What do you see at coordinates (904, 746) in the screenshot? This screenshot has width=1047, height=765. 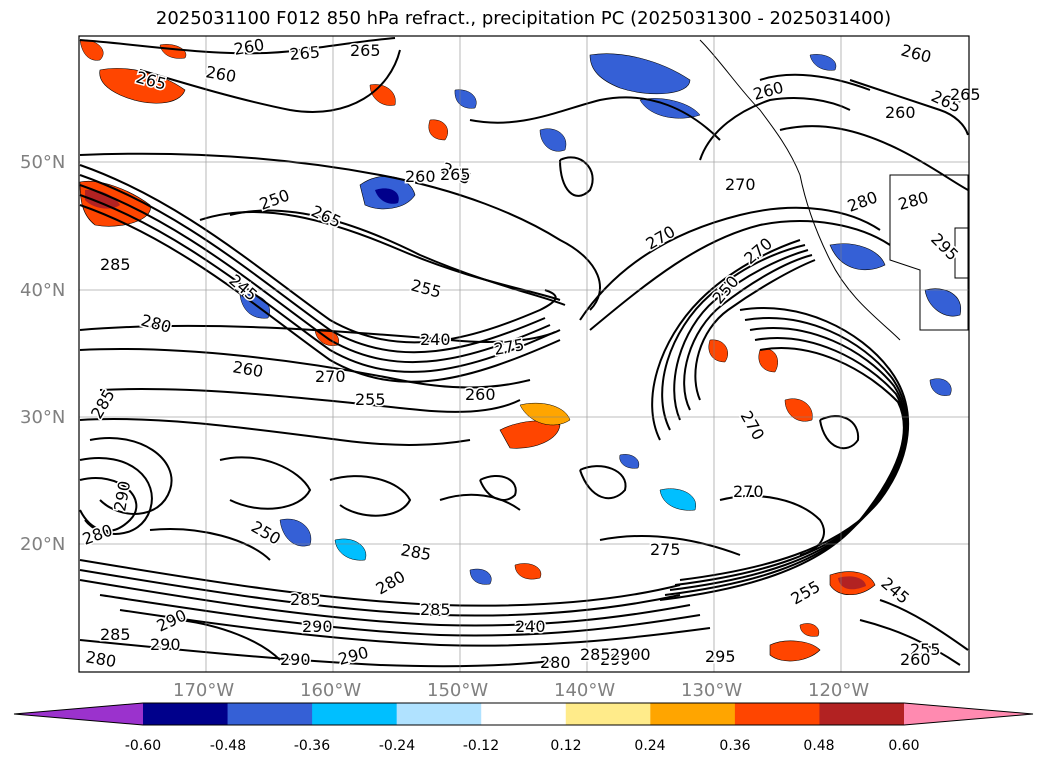 I see `cb-tick-label-10: 0.60` at bounding box center [904, 746].